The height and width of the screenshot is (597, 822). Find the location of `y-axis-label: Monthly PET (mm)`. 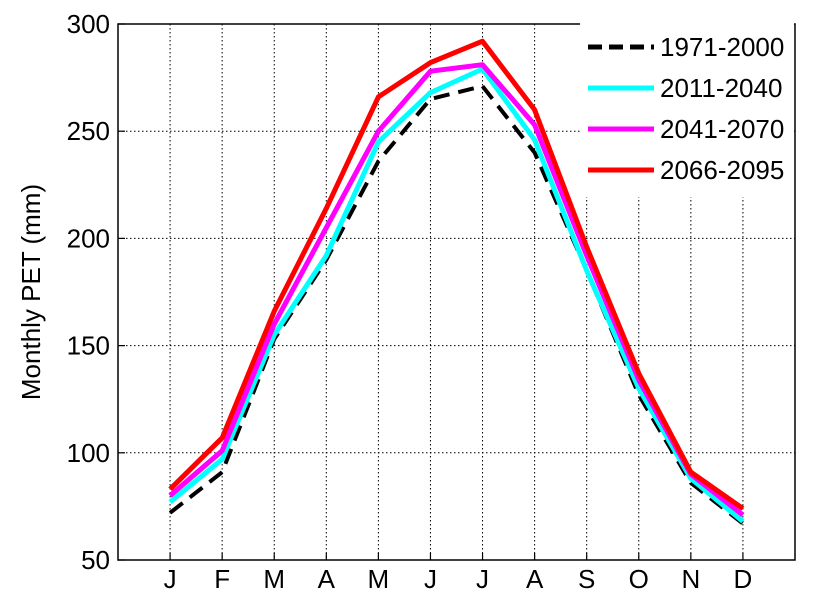

y-axis-label: Monthly PET (mm) is located at coordinates (31, 292).